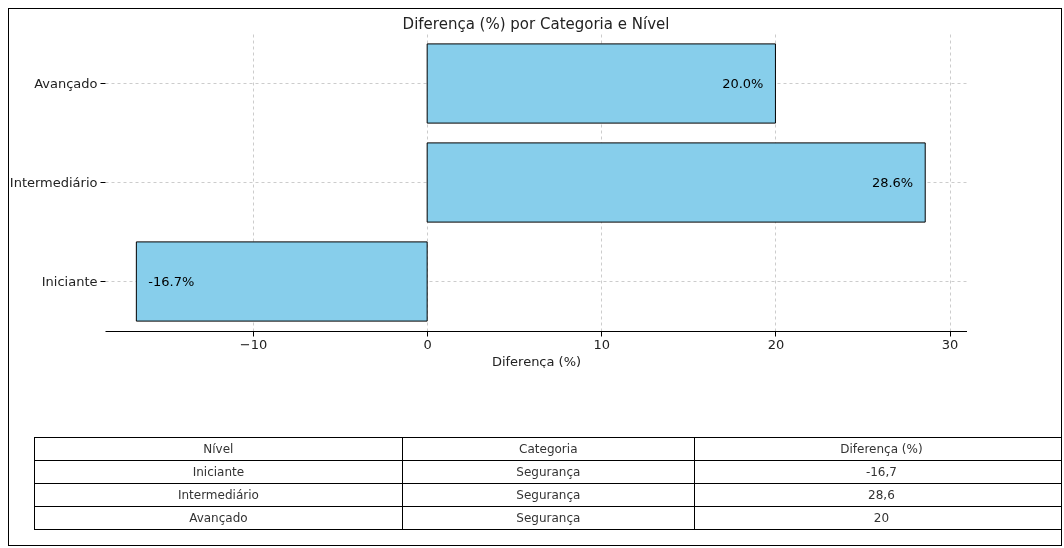  I want to click on chart-title: Diferença (%) por Categoria e Nível, so click(536, 24).